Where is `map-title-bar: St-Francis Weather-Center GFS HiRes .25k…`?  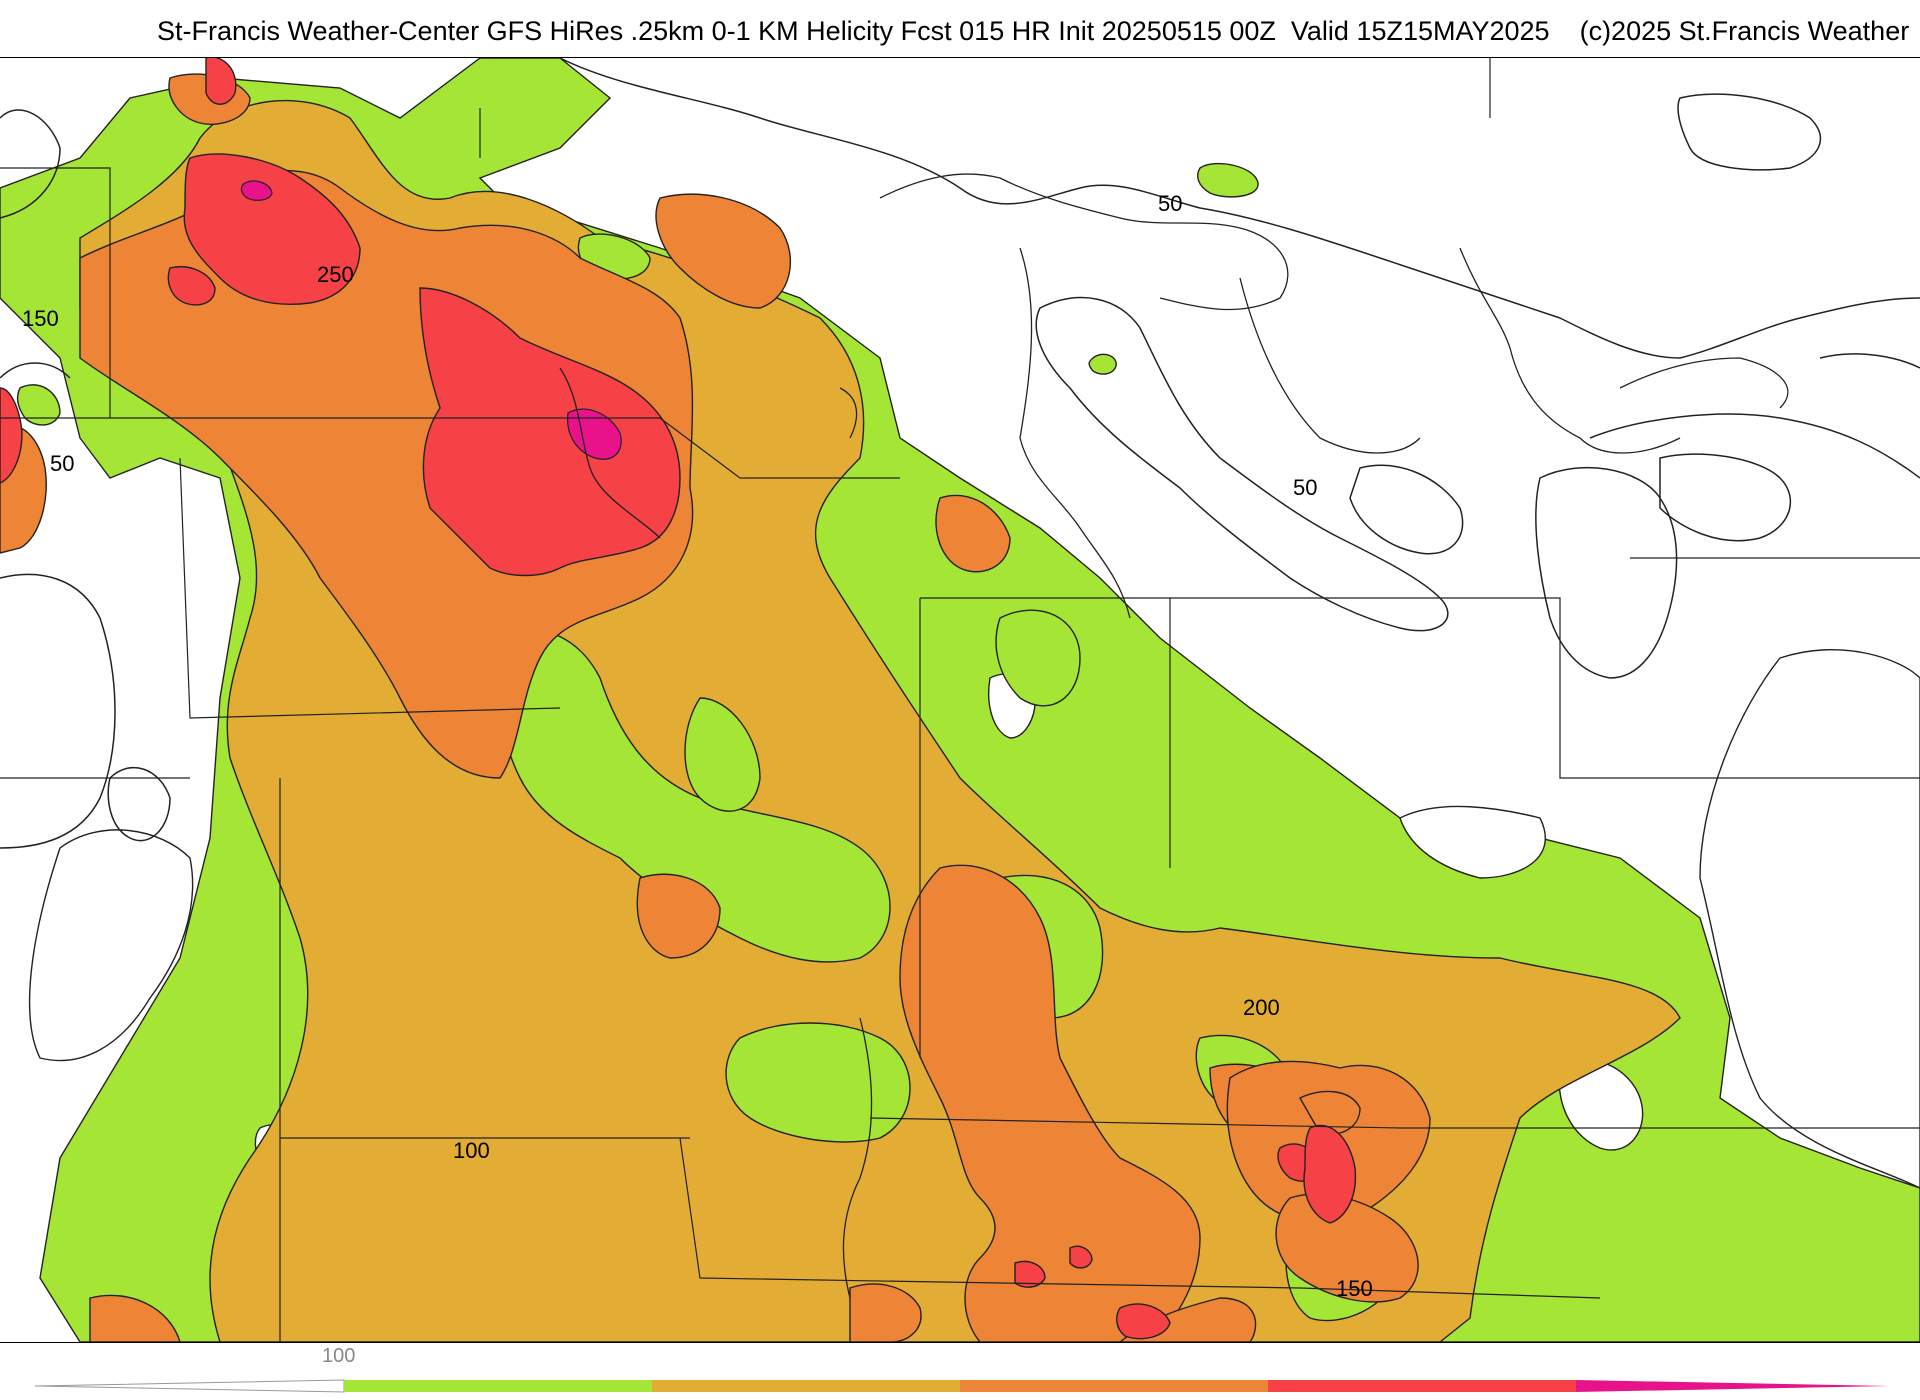 map-title-bar: St-Francis Weather-Center GFS HiRes .25k… is located at coordinates (960, 33).